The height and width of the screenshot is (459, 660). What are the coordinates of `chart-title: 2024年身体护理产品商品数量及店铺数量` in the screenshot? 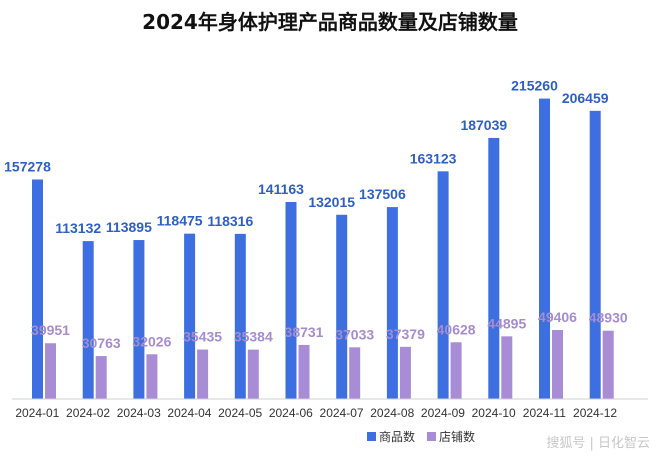 It's located at (330, 22).